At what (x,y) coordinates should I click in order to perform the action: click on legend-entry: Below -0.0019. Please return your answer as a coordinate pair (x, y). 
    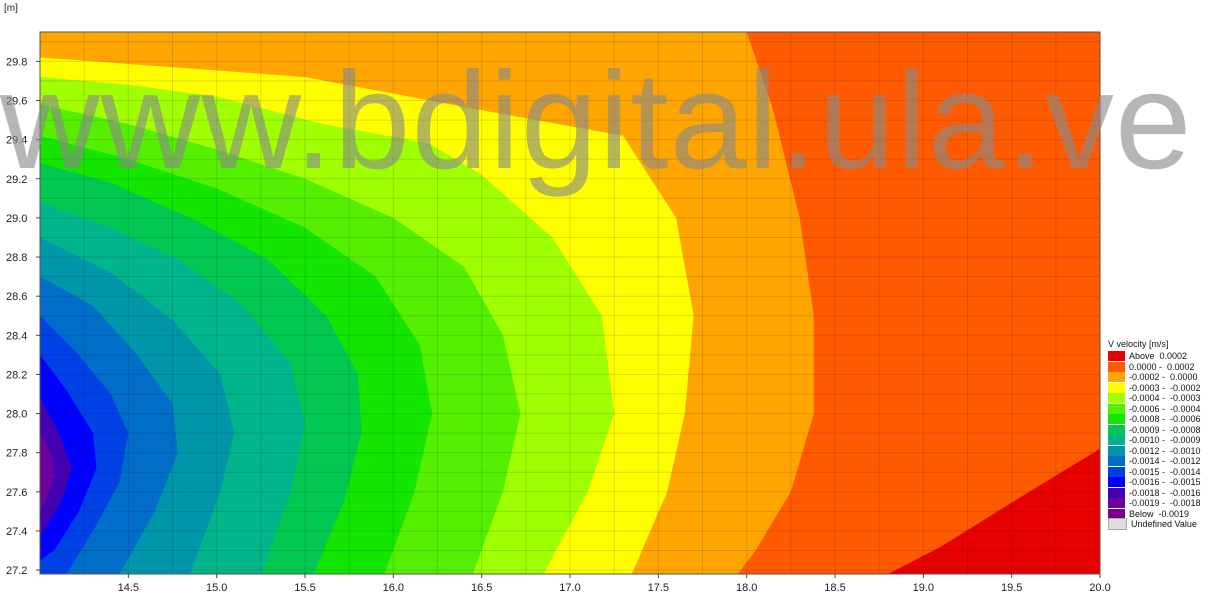
    Looking at the image, I should click on (1167, 514).